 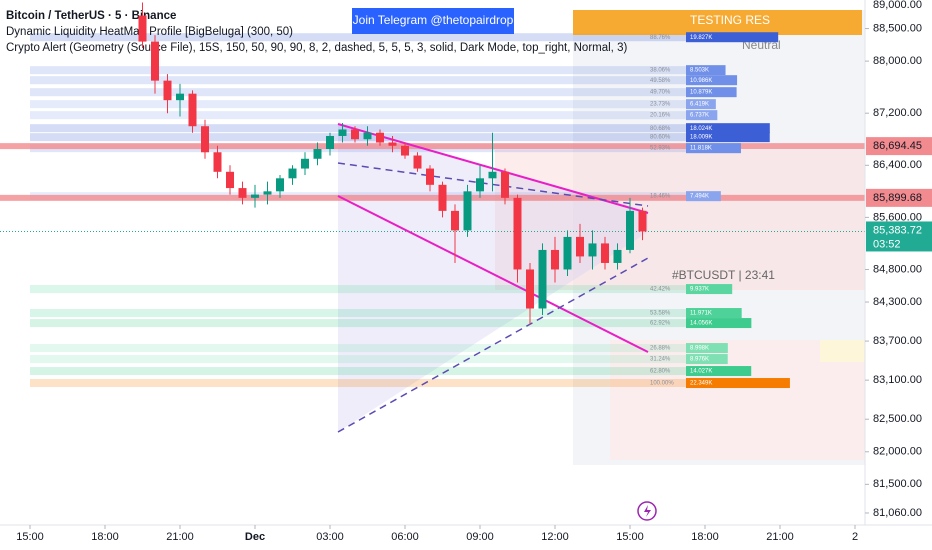 I want to click on liquidity-label: 14.027K, so click(x=701, y=372).